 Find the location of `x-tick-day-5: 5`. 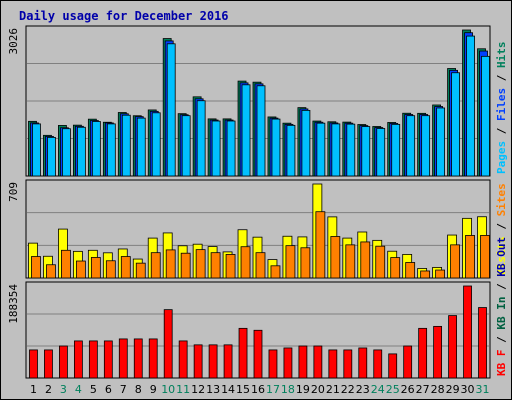

x-tick-day-5: 5 is located at coordinates (93, 389).